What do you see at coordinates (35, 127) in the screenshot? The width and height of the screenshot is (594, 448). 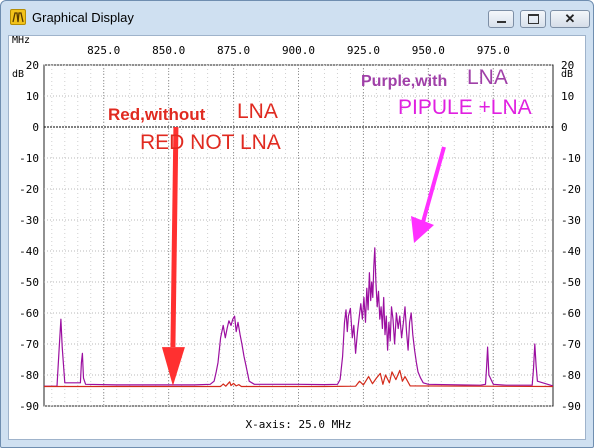 I see `y-tick-label-left: 0` at bounding box center [35, 127].